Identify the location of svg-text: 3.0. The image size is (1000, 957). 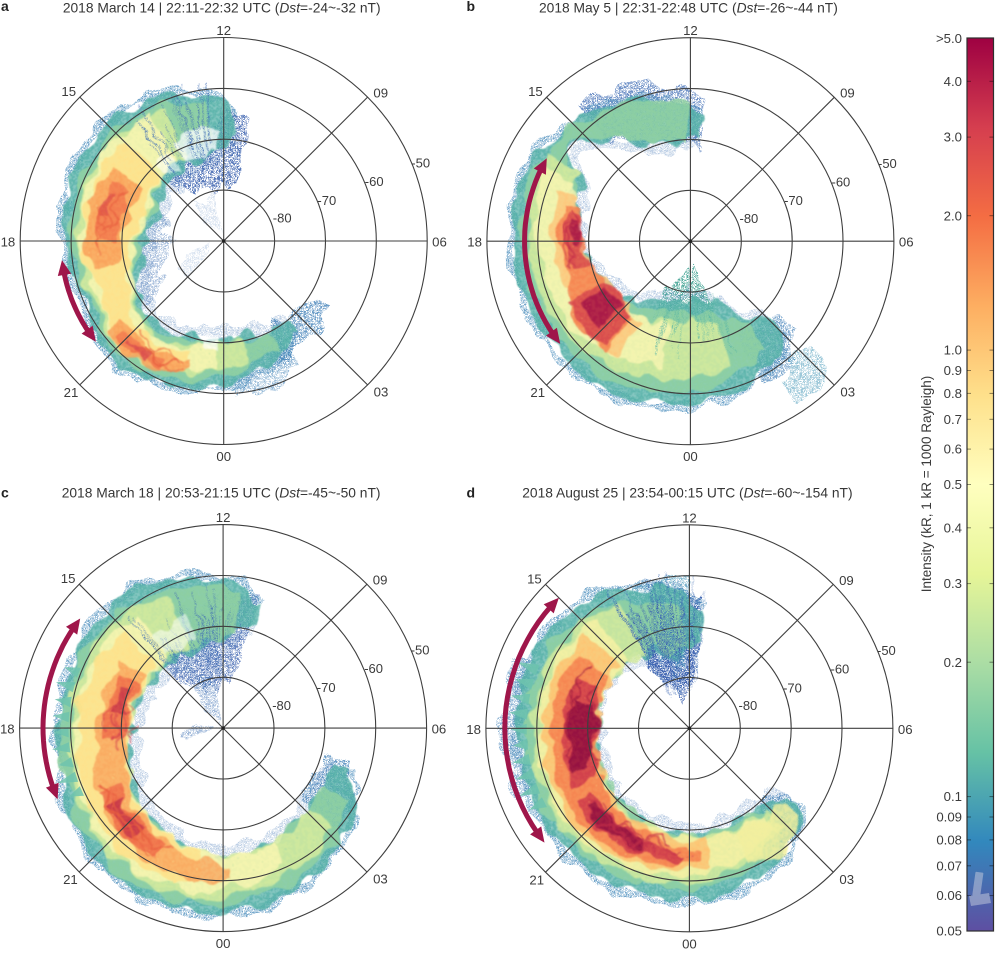
(953, 137).